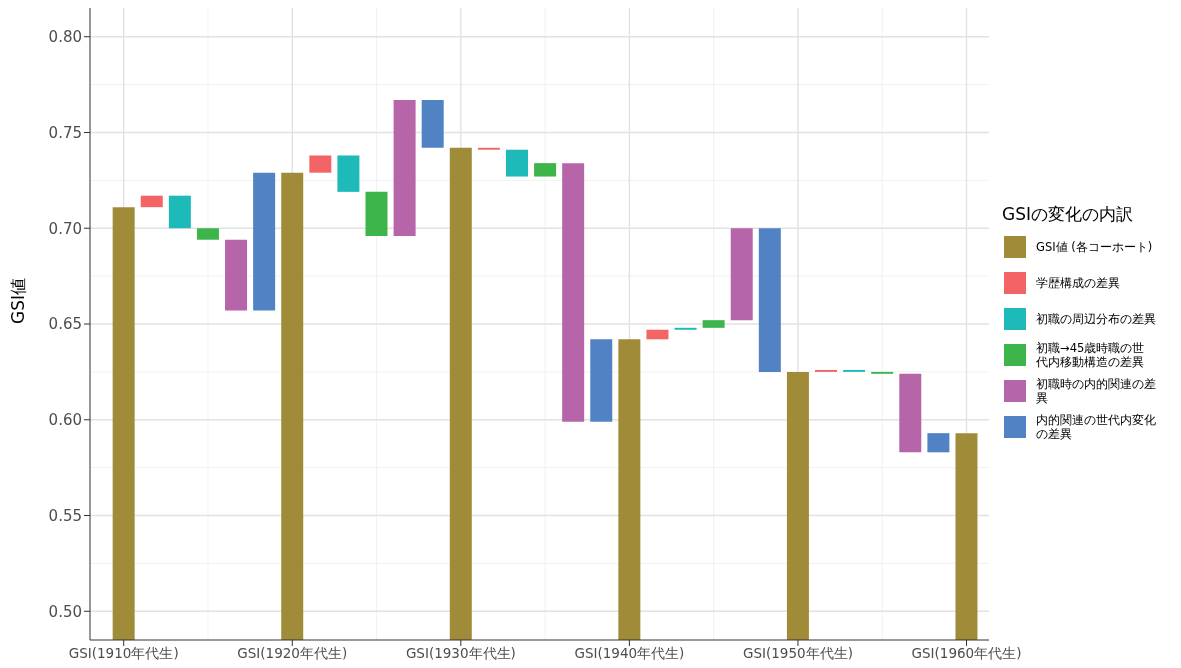 This screenshot has height=668, width=1181. What do you see at coordinates (966, 652) in the screenshot?
I see `x-tick-label: GSI(1960年代生)` at bounding box center [966, 652].